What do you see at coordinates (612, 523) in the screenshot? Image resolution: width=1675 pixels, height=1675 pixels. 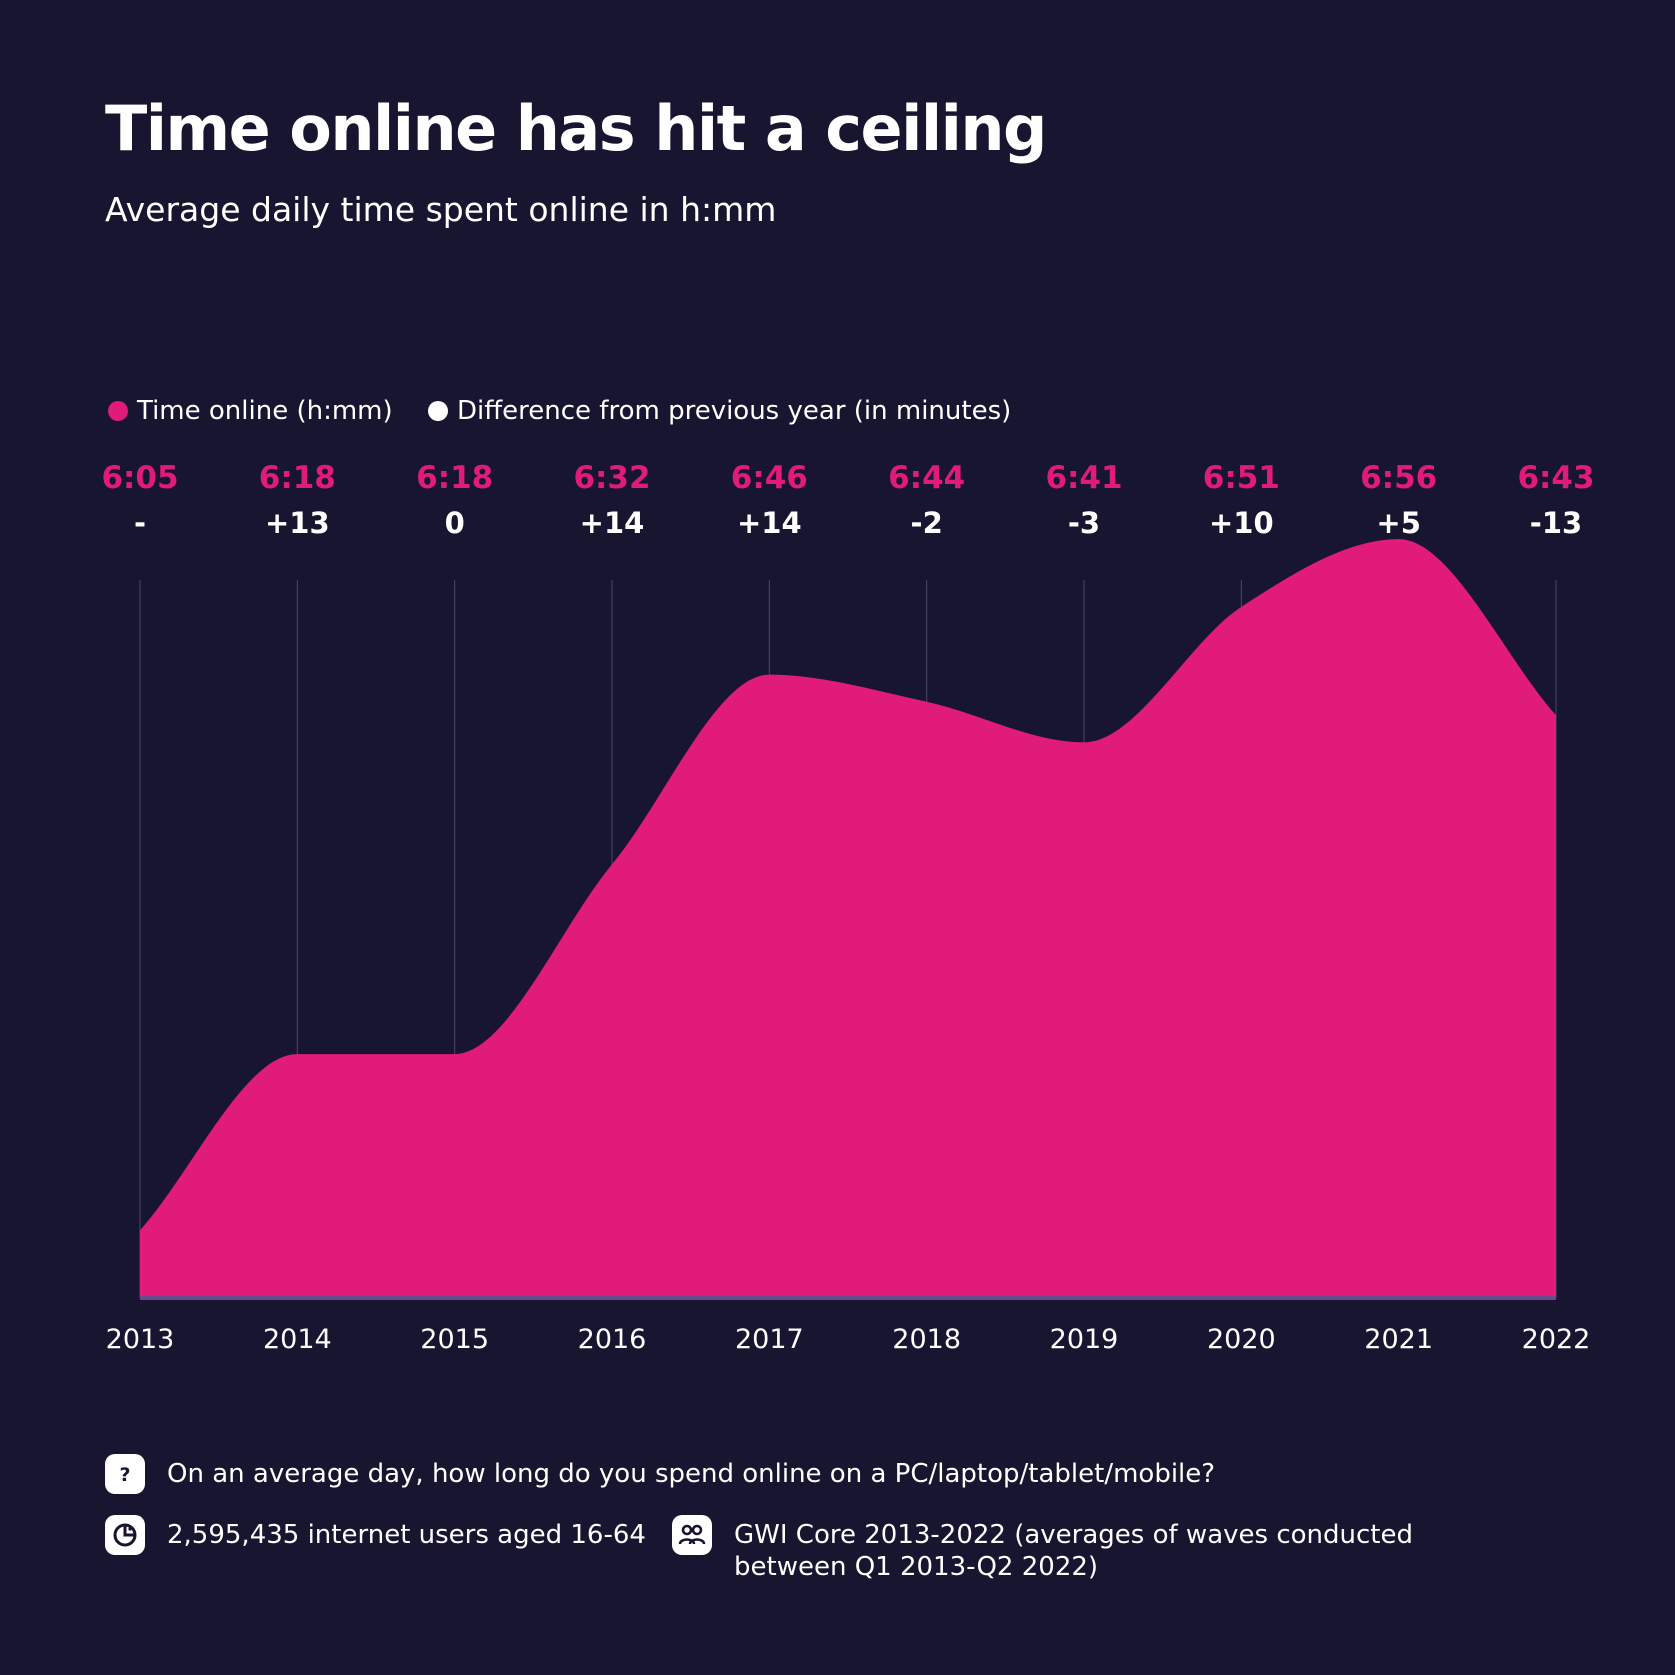 I see `diff-label-2016: +14` at bounding box center [612, 523].